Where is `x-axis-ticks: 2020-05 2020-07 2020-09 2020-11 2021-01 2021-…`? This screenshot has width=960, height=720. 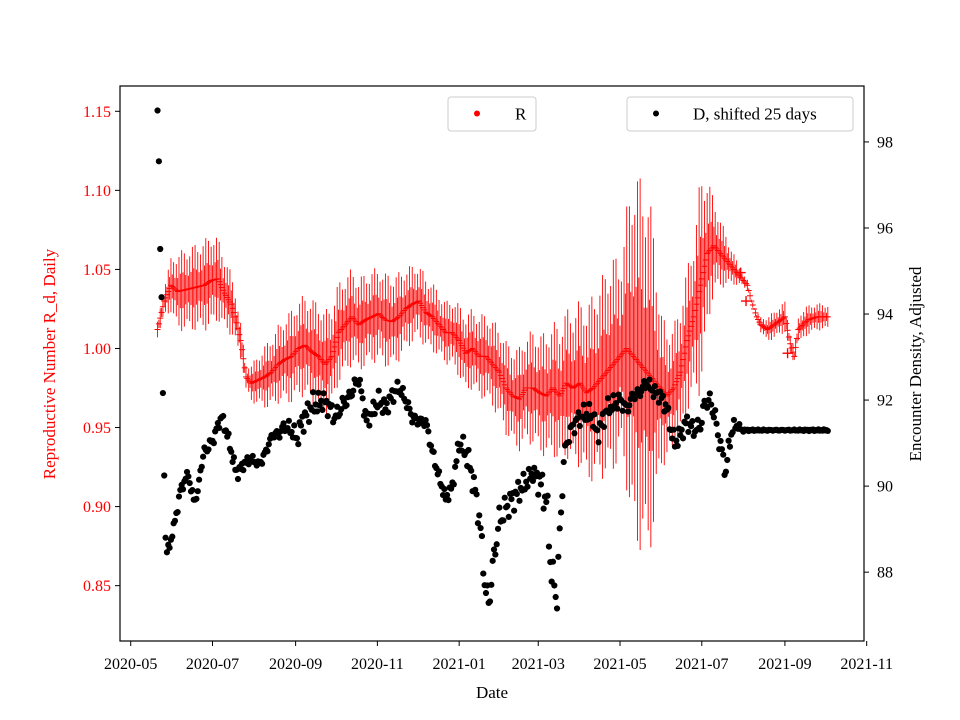
x-axis-ticks: 2020-05 2020-07 2020-09 2020-11 2021-01 2021-… is located at coordinates (498, 657).